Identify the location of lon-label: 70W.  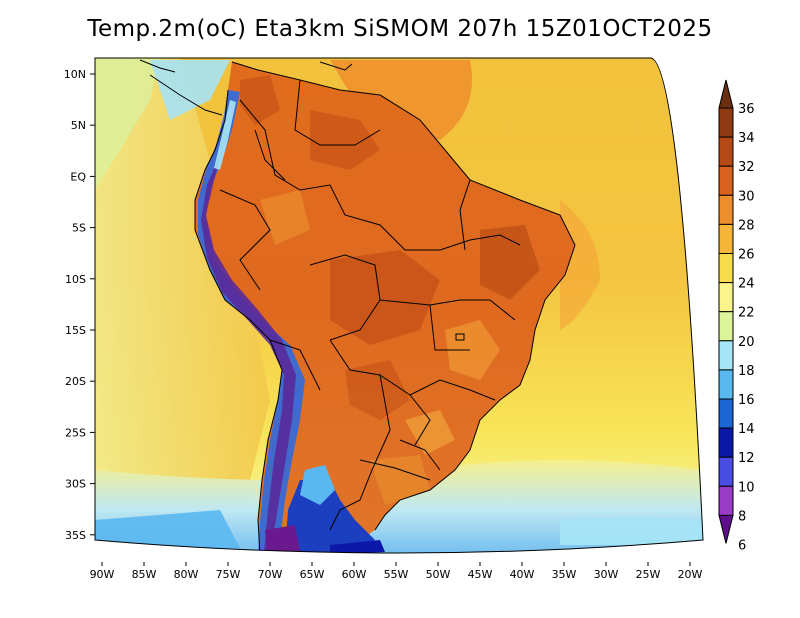
(270, 574).